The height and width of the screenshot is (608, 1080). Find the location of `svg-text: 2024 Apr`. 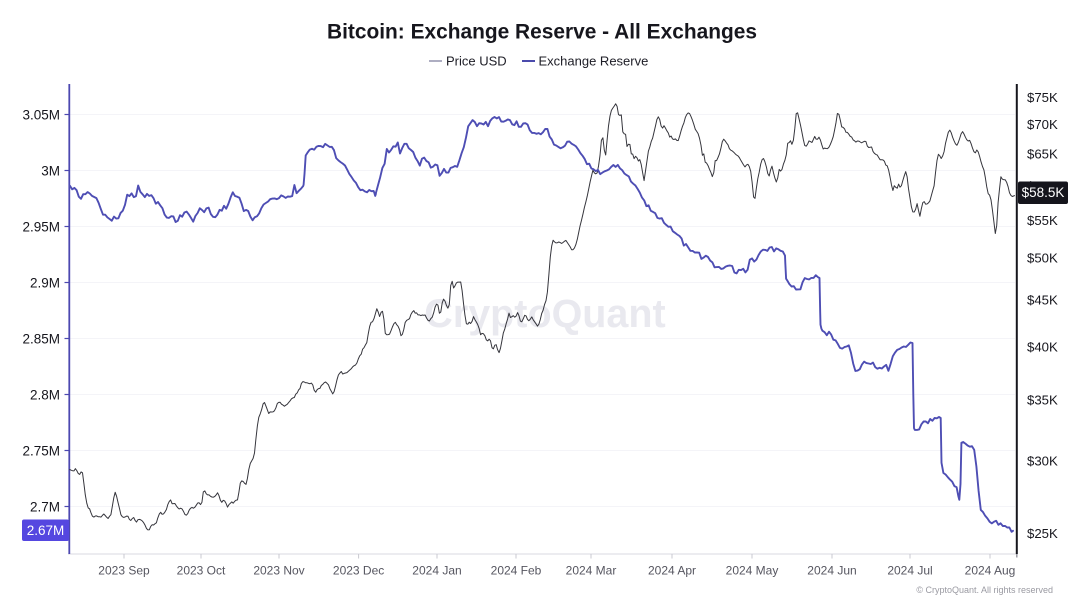

svg-text: 2024 Apr is located at coordinates (672, 571).